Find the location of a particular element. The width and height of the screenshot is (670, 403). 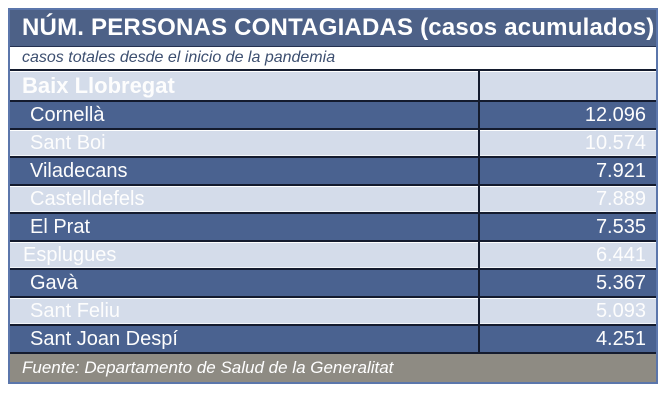

row-value: 7.921 is located at coordinates (567, 171).